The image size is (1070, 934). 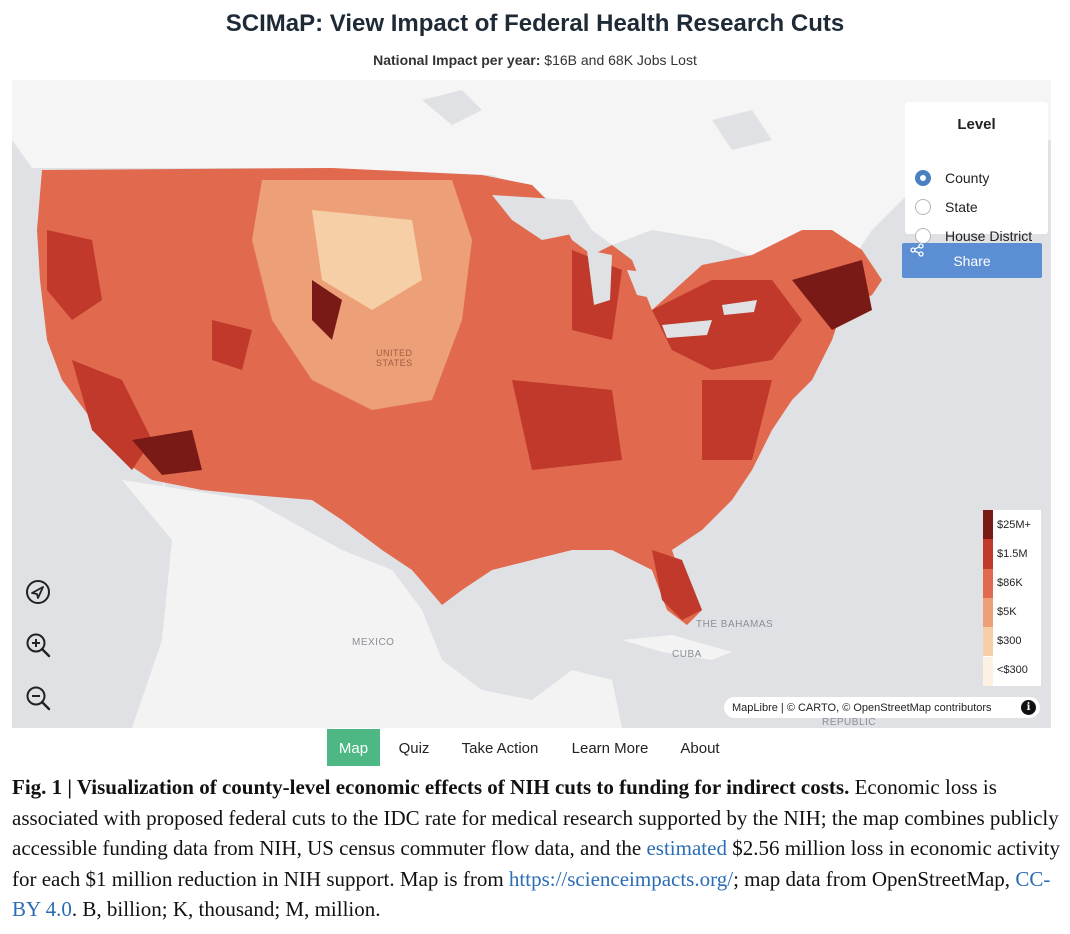 I want to click on legend-label: <$300, so click(x=1012, y=670).